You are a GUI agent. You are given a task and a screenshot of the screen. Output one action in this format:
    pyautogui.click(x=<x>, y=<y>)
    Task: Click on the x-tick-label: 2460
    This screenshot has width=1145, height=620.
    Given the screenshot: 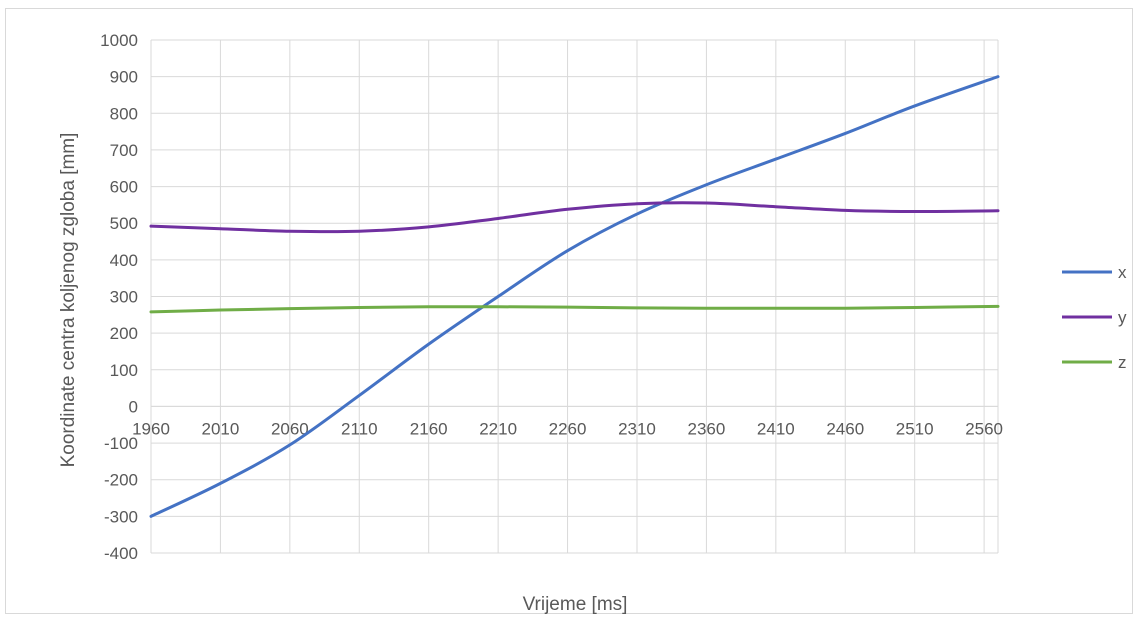 What is the action you would take?
    pyautogui.click(x=845, y=428)
    